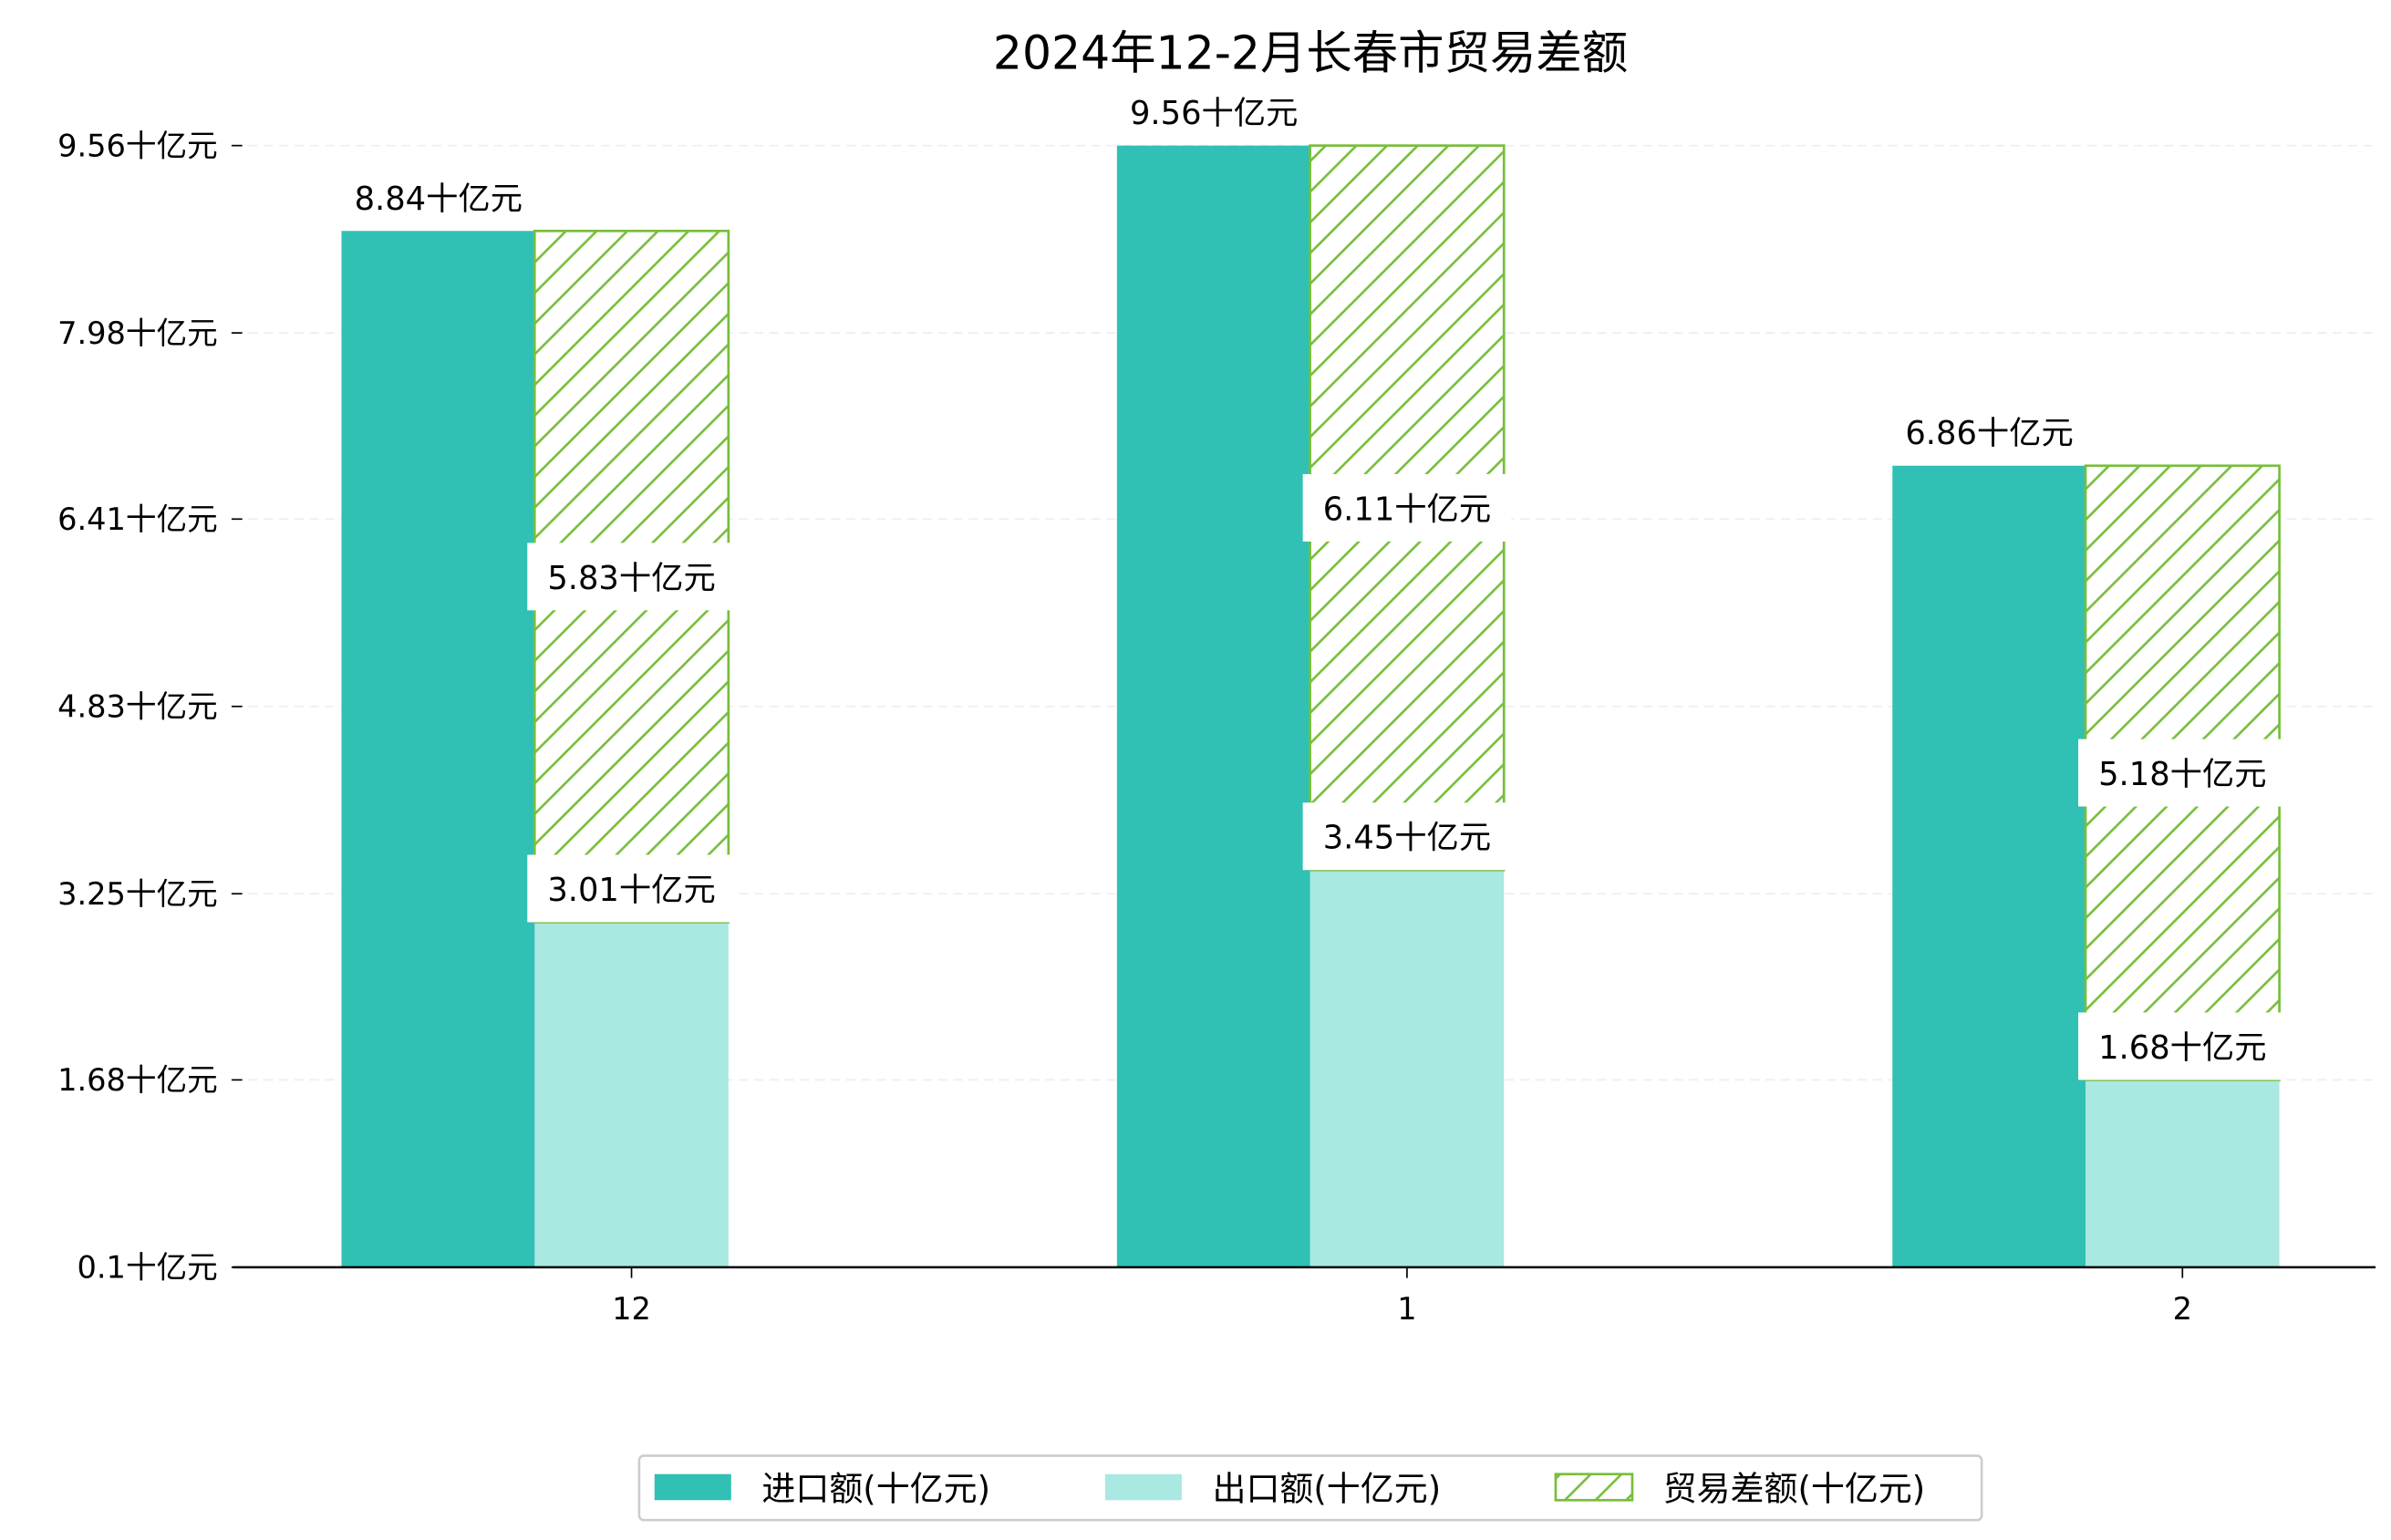  What do you see at coordinates (1407, 1309) in the screenshot?
I see `x-tick-label: 1` at bounding box center [1407, 1309].